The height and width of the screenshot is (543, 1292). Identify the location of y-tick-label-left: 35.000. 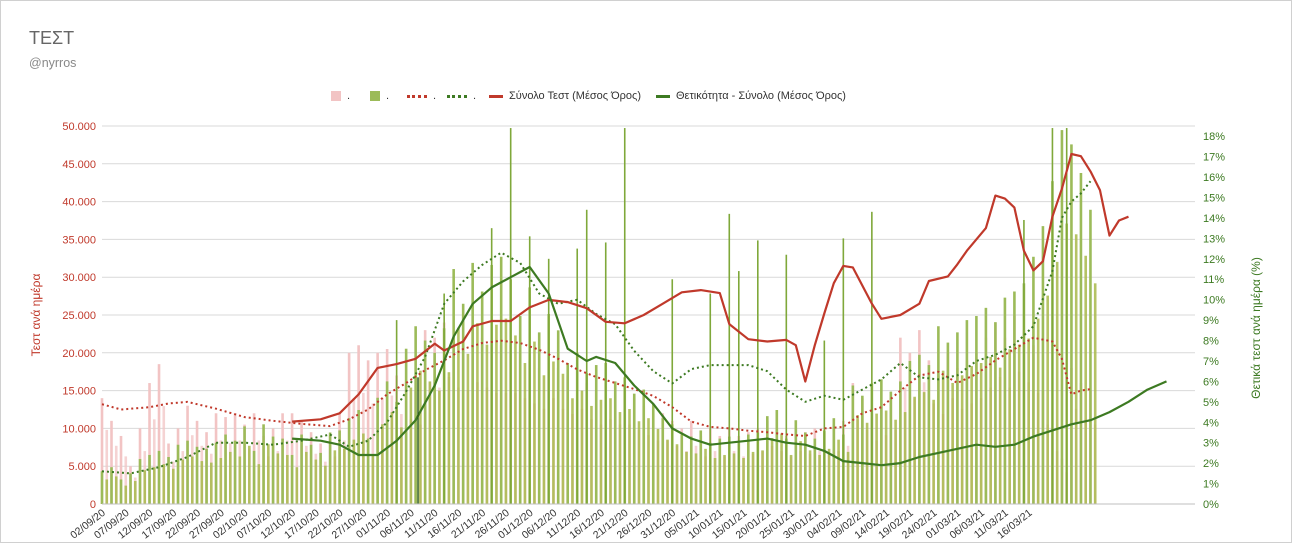
(79, 240).